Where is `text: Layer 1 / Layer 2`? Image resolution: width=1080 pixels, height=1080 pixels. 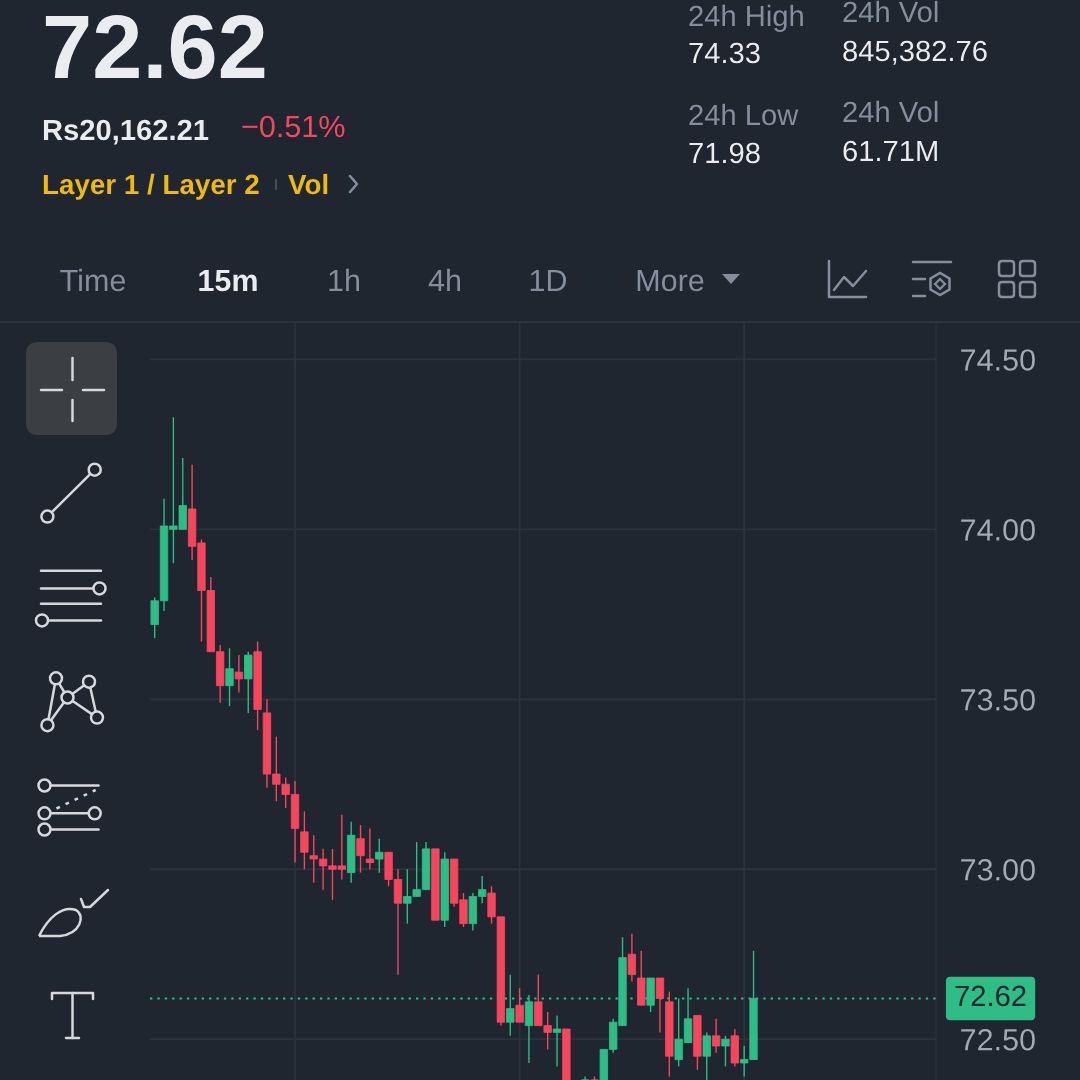
text: Layer 1 / Layer 2 is located at coordinates (151, 186).